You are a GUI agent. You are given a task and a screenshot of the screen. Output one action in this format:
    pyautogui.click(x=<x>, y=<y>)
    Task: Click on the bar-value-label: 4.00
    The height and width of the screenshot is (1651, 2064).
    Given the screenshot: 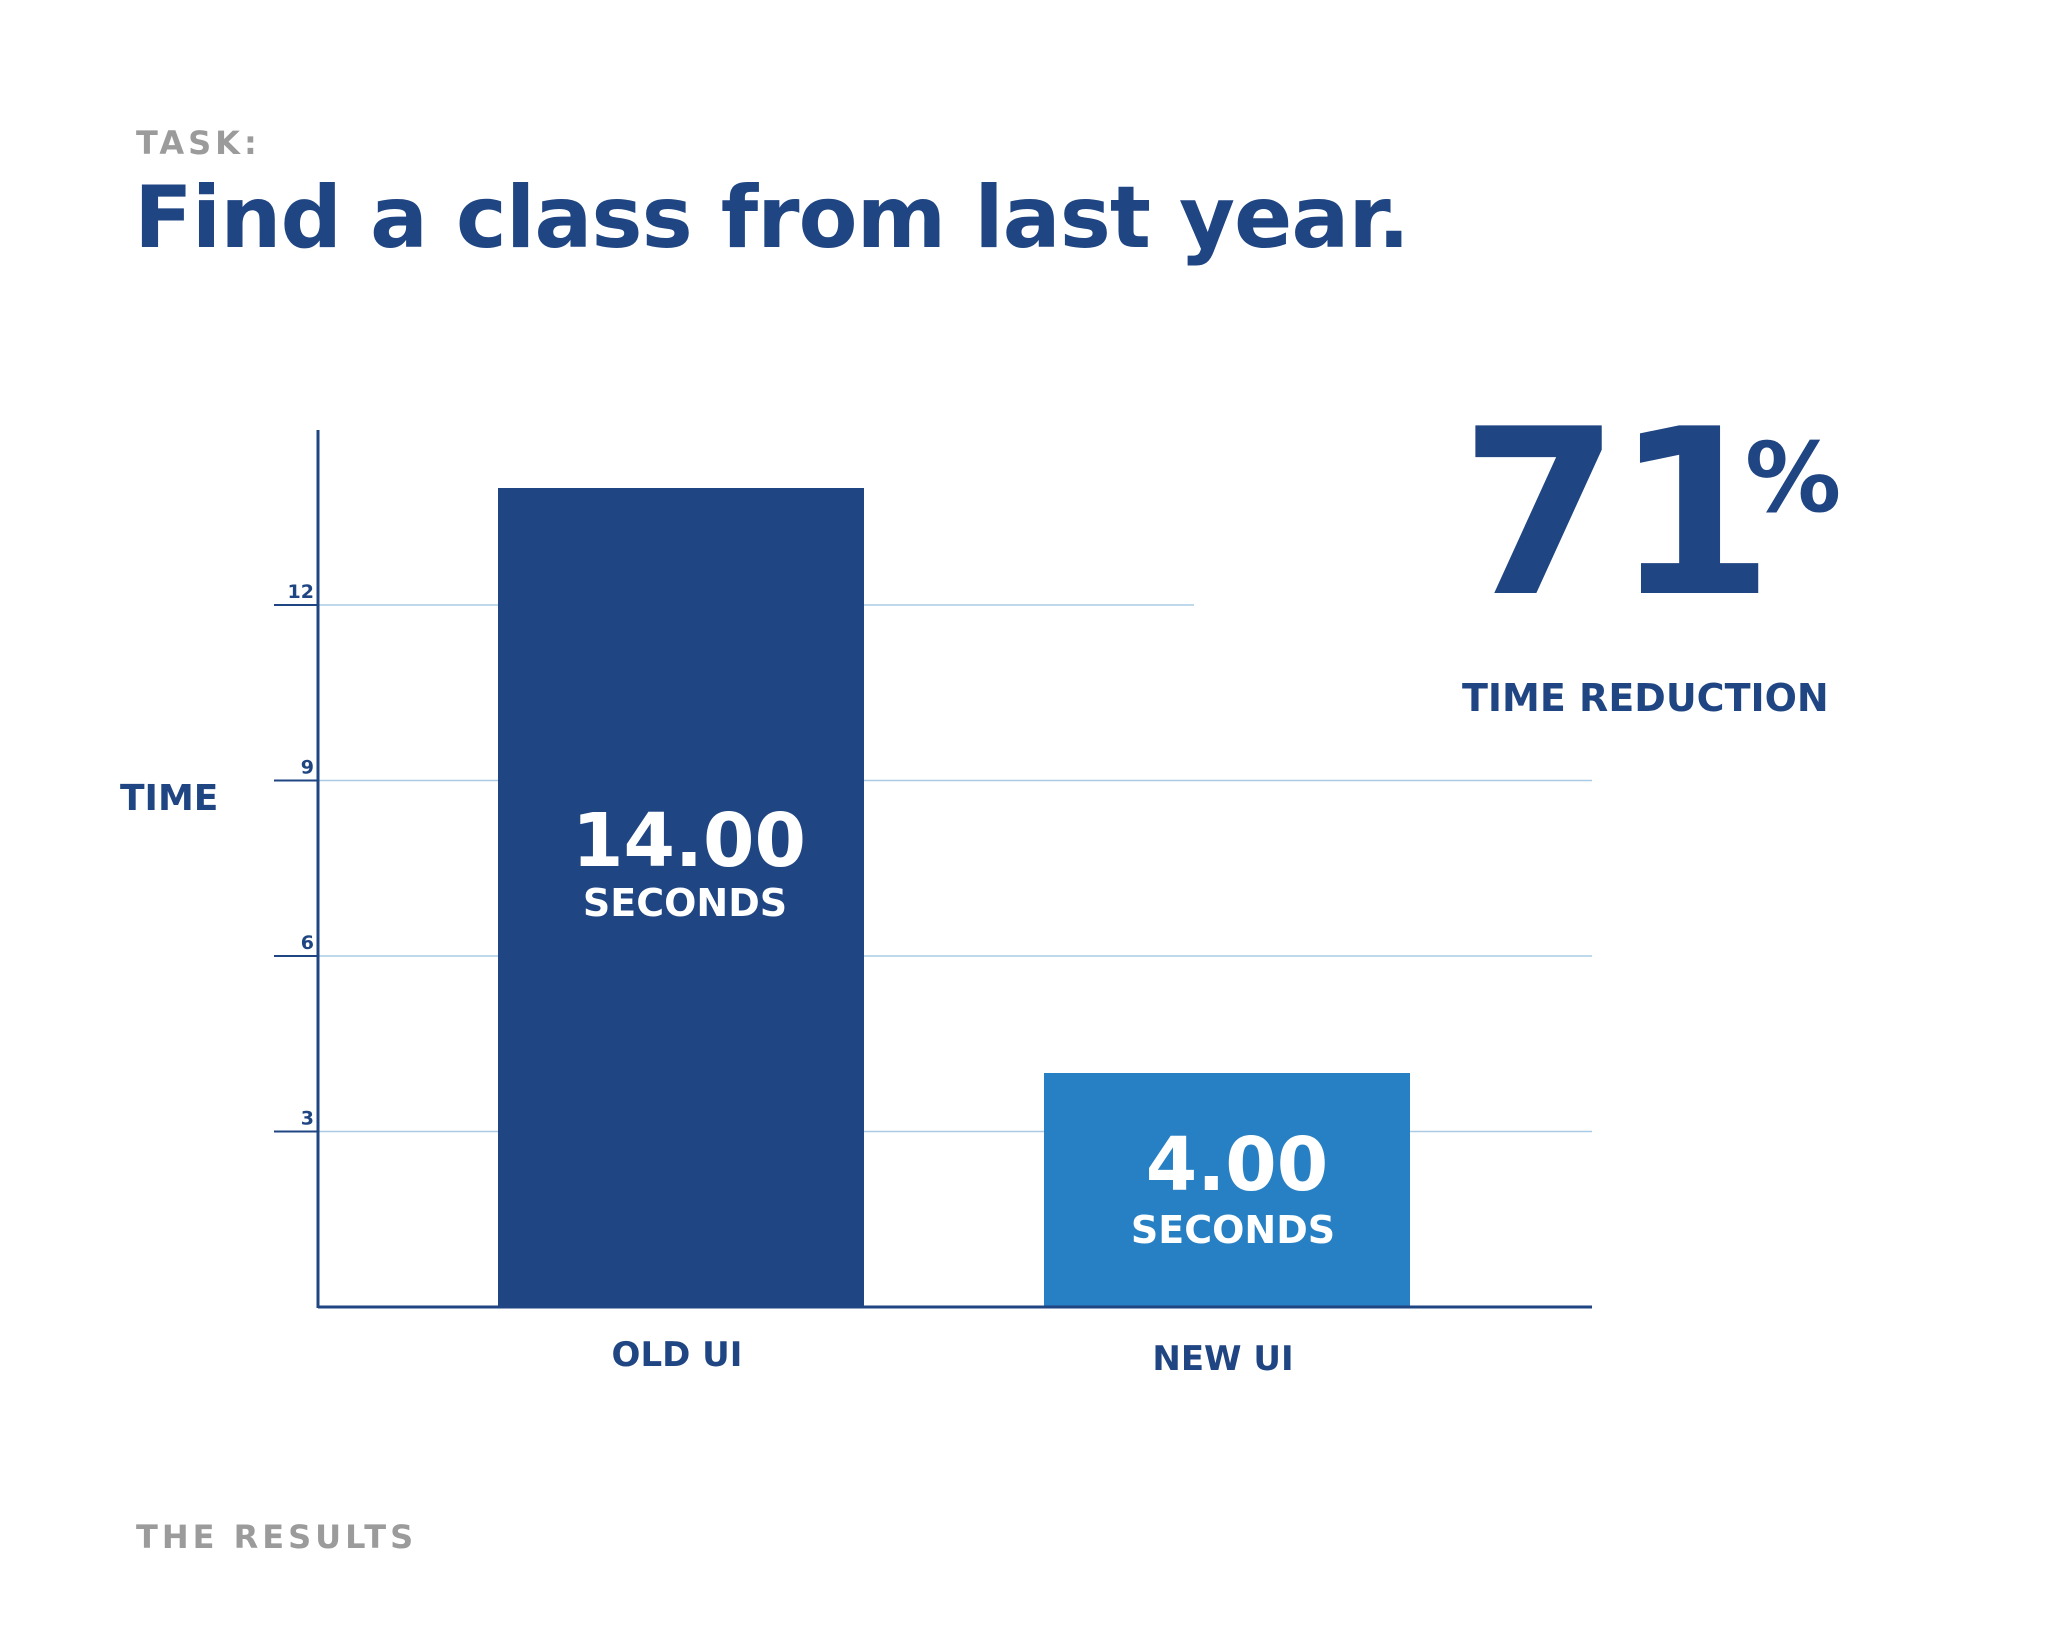 What is the action you would take?
    pyautogui.click(x=1237, y=1165)
    